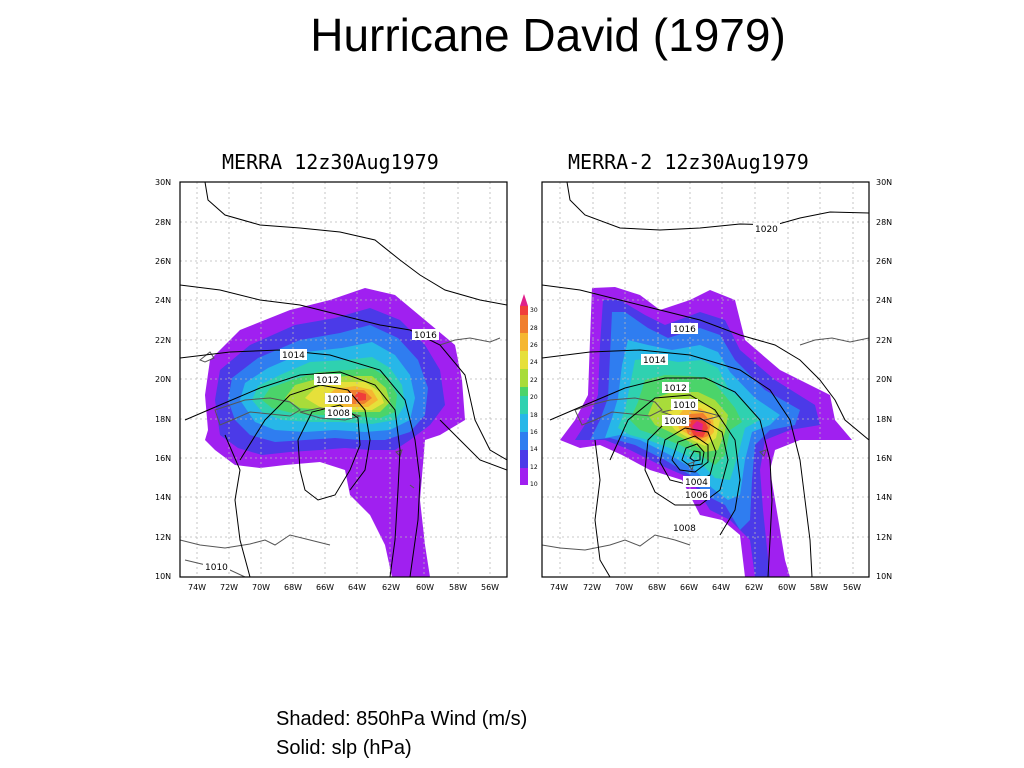 The width and height of the screenshot is (1024, 768). I want to click on lon-label: 64W, so click(721, 587).